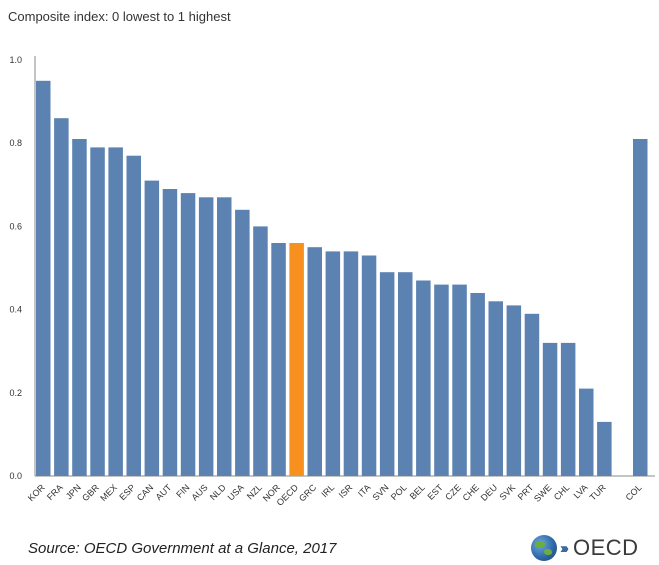  I want to click on bar-cze, so click(459, 380).